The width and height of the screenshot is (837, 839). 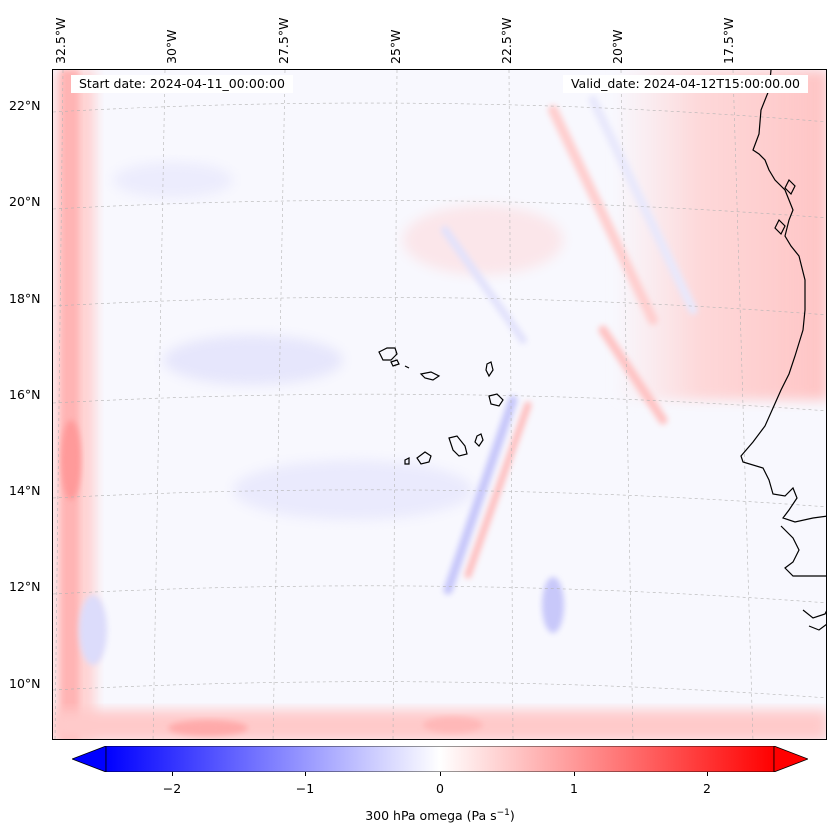 What do you see at coordinates (88, 759) in the screenshot?
I see `colorbar-extend-low` at bounding box center [88, 759].